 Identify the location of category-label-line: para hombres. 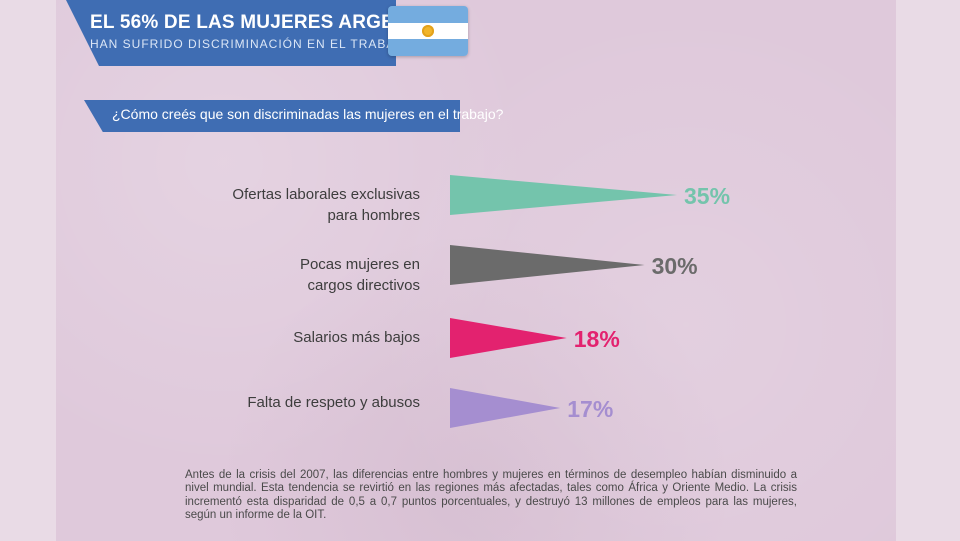
(373, 215).